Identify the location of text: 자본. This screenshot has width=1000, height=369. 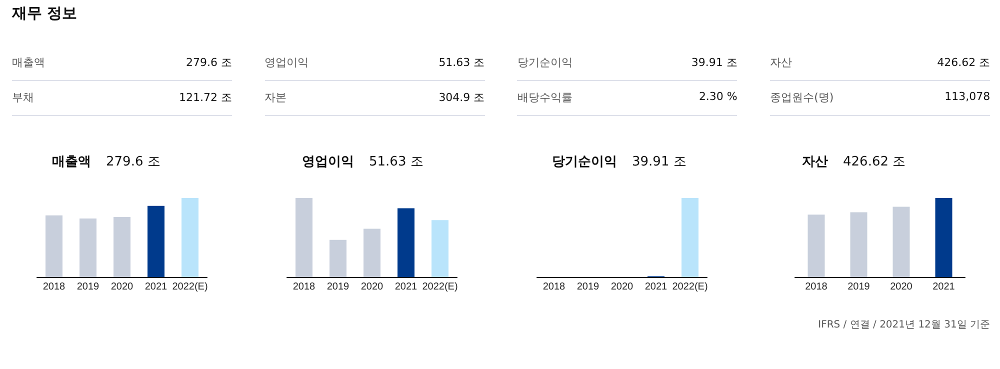
(275, 97).